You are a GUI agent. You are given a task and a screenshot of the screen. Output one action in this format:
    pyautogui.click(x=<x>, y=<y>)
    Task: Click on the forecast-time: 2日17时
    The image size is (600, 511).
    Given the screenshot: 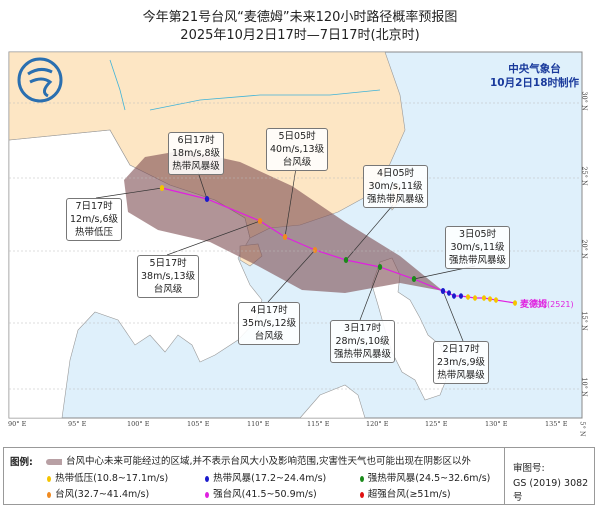 What is the action you would take?
    pyautogui.click(x=461, y=349)
    